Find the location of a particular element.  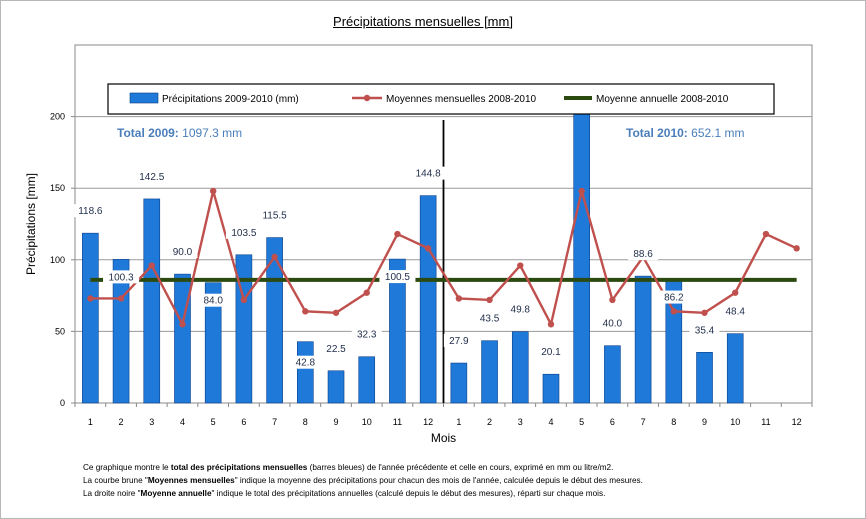

data-label: 142.5 is located at coordinates (151, 177).